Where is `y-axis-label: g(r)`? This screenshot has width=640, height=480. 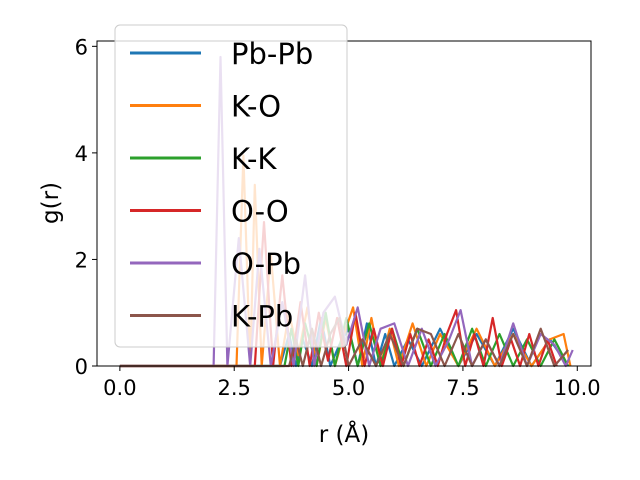 y-axis-label: g(r) is located at coordinates (51, 203).